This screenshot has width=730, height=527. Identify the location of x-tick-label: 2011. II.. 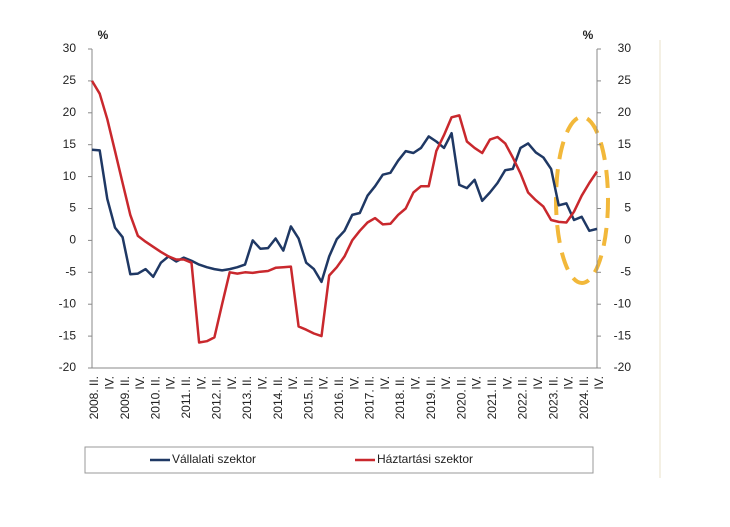
(186, 397).